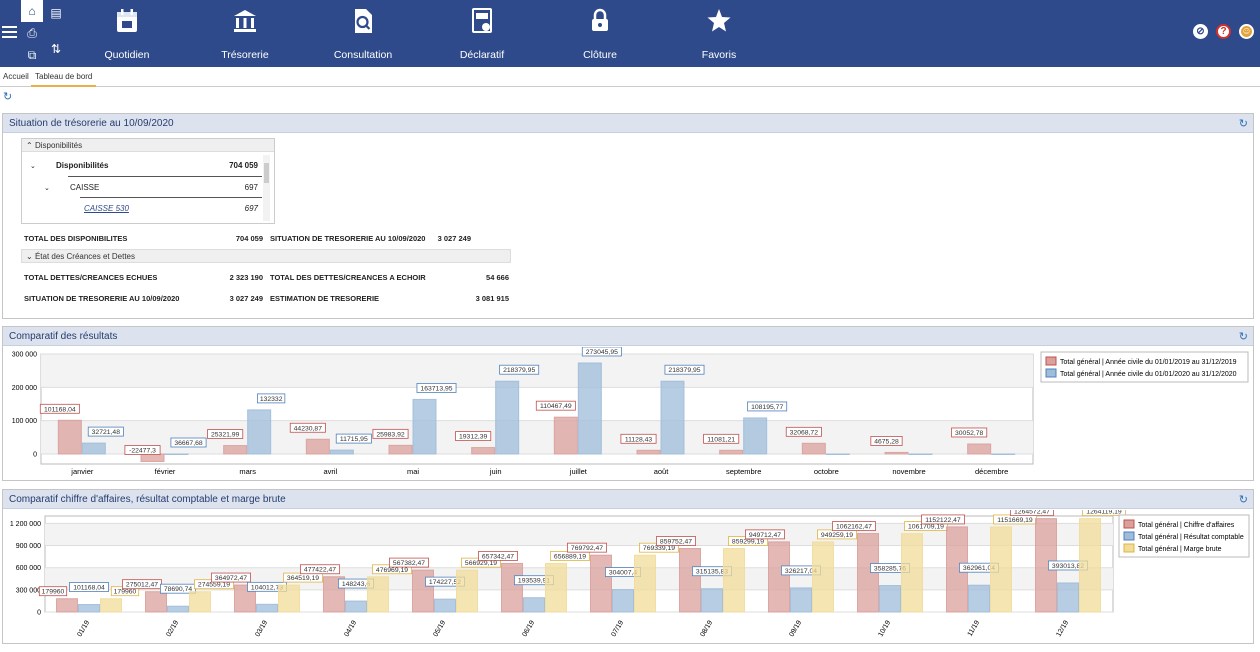 The width and height of the screenshot is (1260, 652). What do you see at coordinates (28, 546) in the screenshot?
I see `y-tick-label: 900 000` at bounding box center [28, 546].